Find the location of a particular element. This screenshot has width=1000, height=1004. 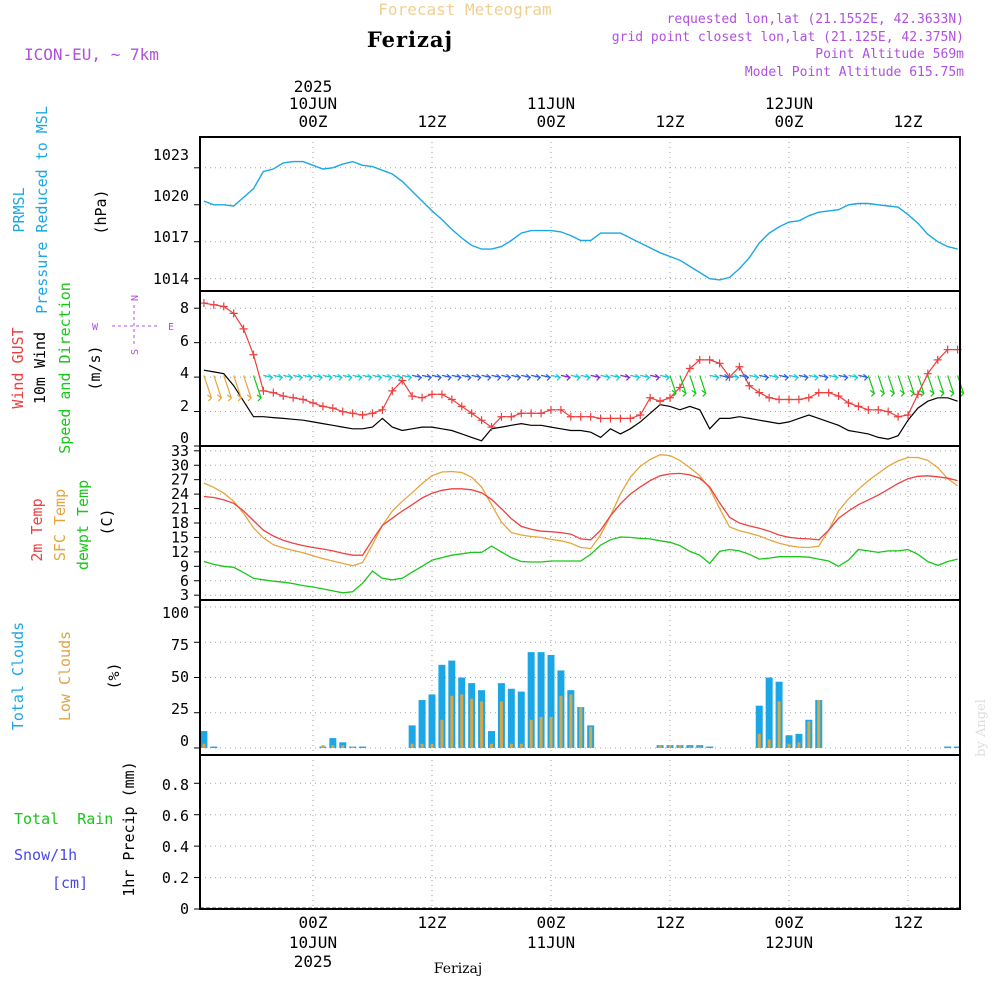

wind-unit: (m/s) is located at coordinates (95, 367).